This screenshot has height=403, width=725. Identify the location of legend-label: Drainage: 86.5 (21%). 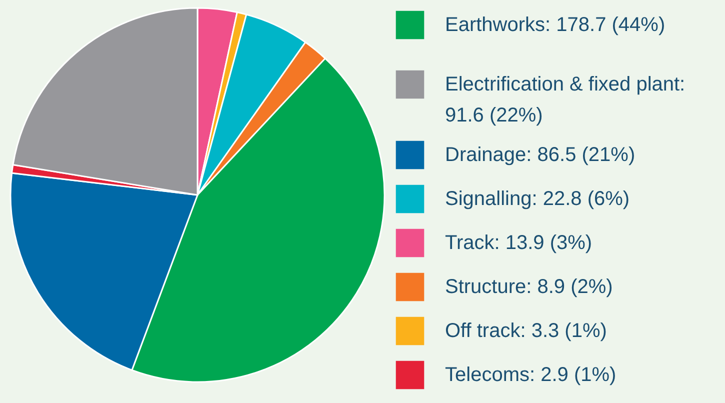
(540, 155).